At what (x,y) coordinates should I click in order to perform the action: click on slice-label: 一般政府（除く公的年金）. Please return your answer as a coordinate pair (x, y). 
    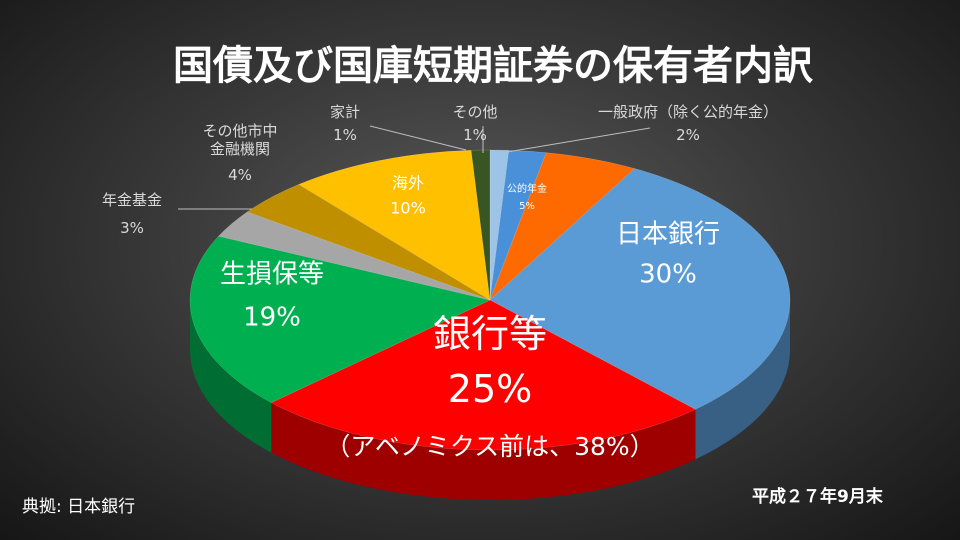
    Looking at the image, I should click on (688, 112).